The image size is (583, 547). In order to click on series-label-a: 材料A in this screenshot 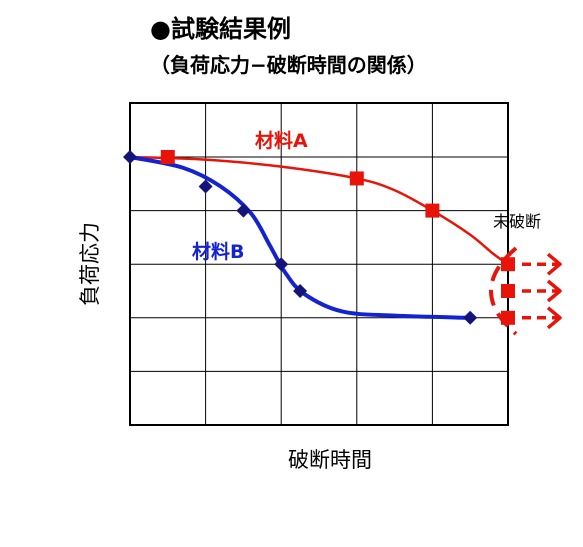, I will do `click(281, 140)`.